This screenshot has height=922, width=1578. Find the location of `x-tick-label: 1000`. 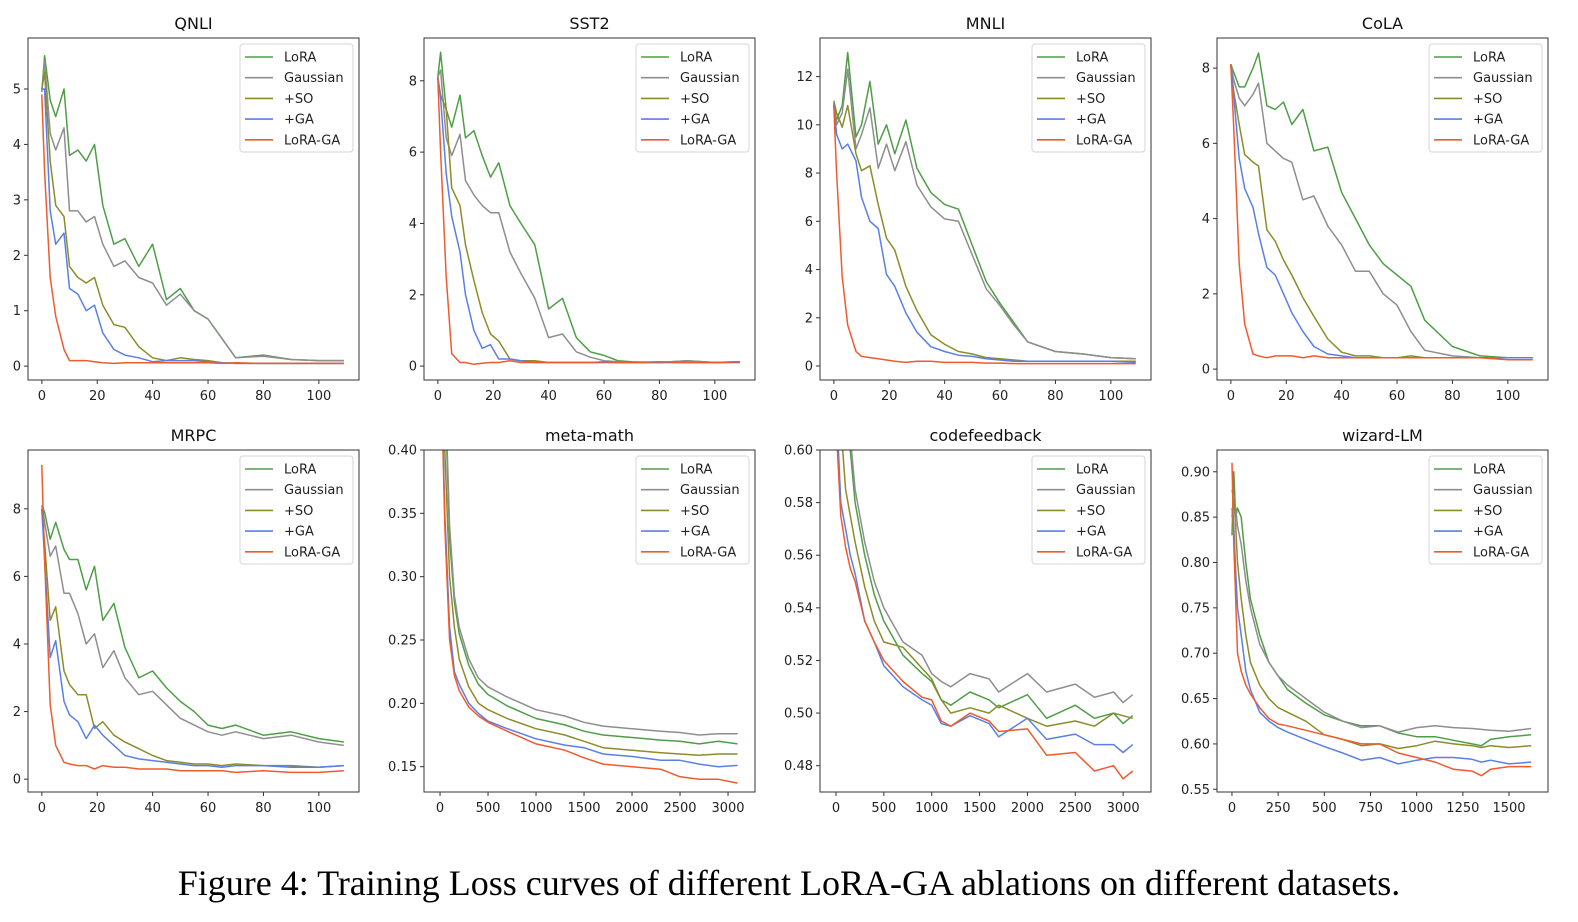

x-tick-label: 1000 is located at coordinates (1416, 808).